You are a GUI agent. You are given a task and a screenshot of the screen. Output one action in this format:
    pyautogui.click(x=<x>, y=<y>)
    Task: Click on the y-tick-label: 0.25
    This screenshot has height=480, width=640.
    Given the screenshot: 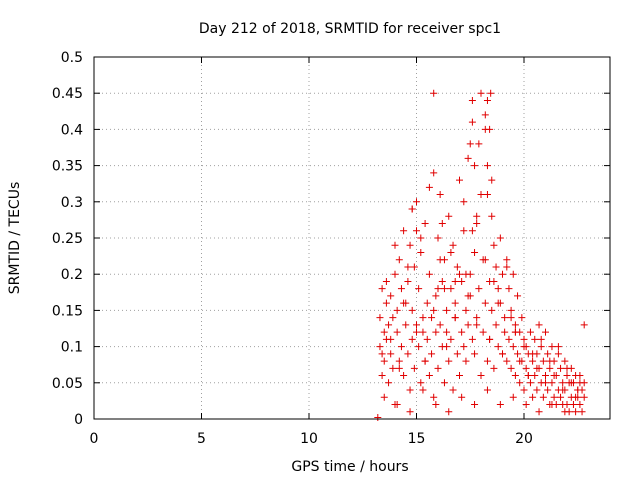 What is the action you would take?
    pyautogui.click(x=67, y=239)
    